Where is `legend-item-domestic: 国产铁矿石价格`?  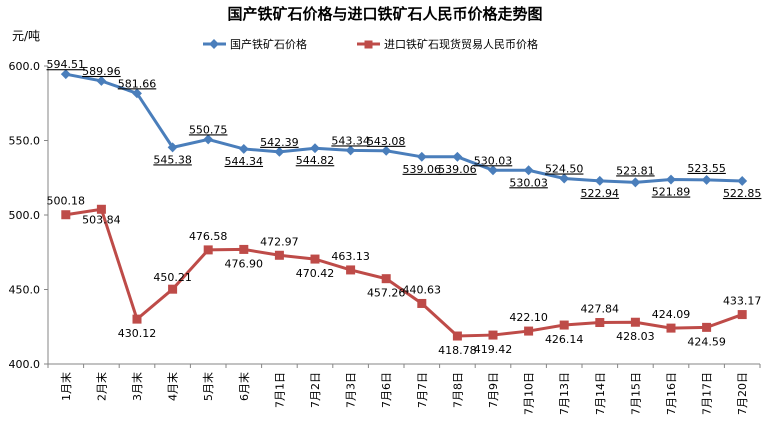 legend-item-domestic: 国产铁矿石价格 is located at coordinates (255, 44).